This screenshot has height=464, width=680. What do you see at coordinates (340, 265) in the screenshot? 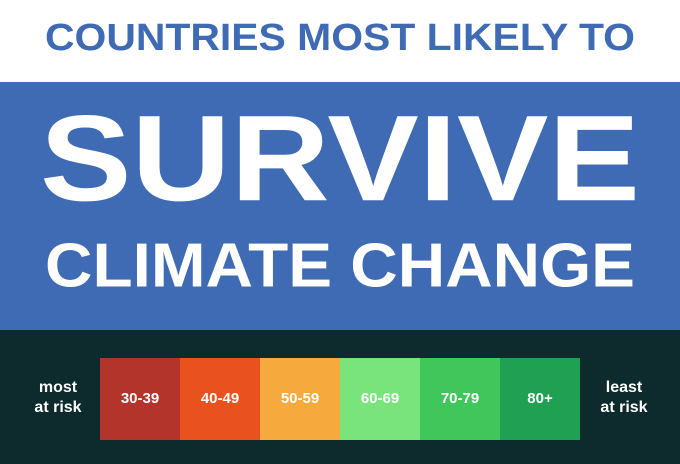
I see `subtitle: CLIMATE CHANGE` at bounding box center [340, 265].